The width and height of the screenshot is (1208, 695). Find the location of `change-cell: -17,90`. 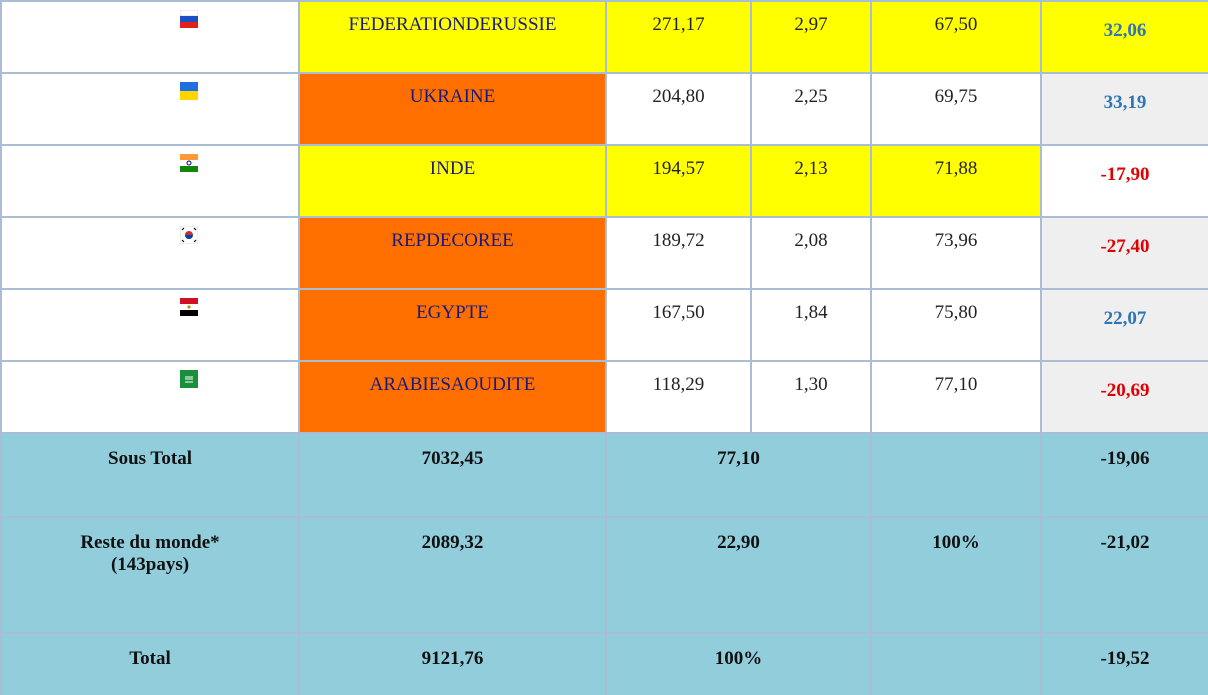

change-cell: -17,90 is located at coordinates (1124, 181).